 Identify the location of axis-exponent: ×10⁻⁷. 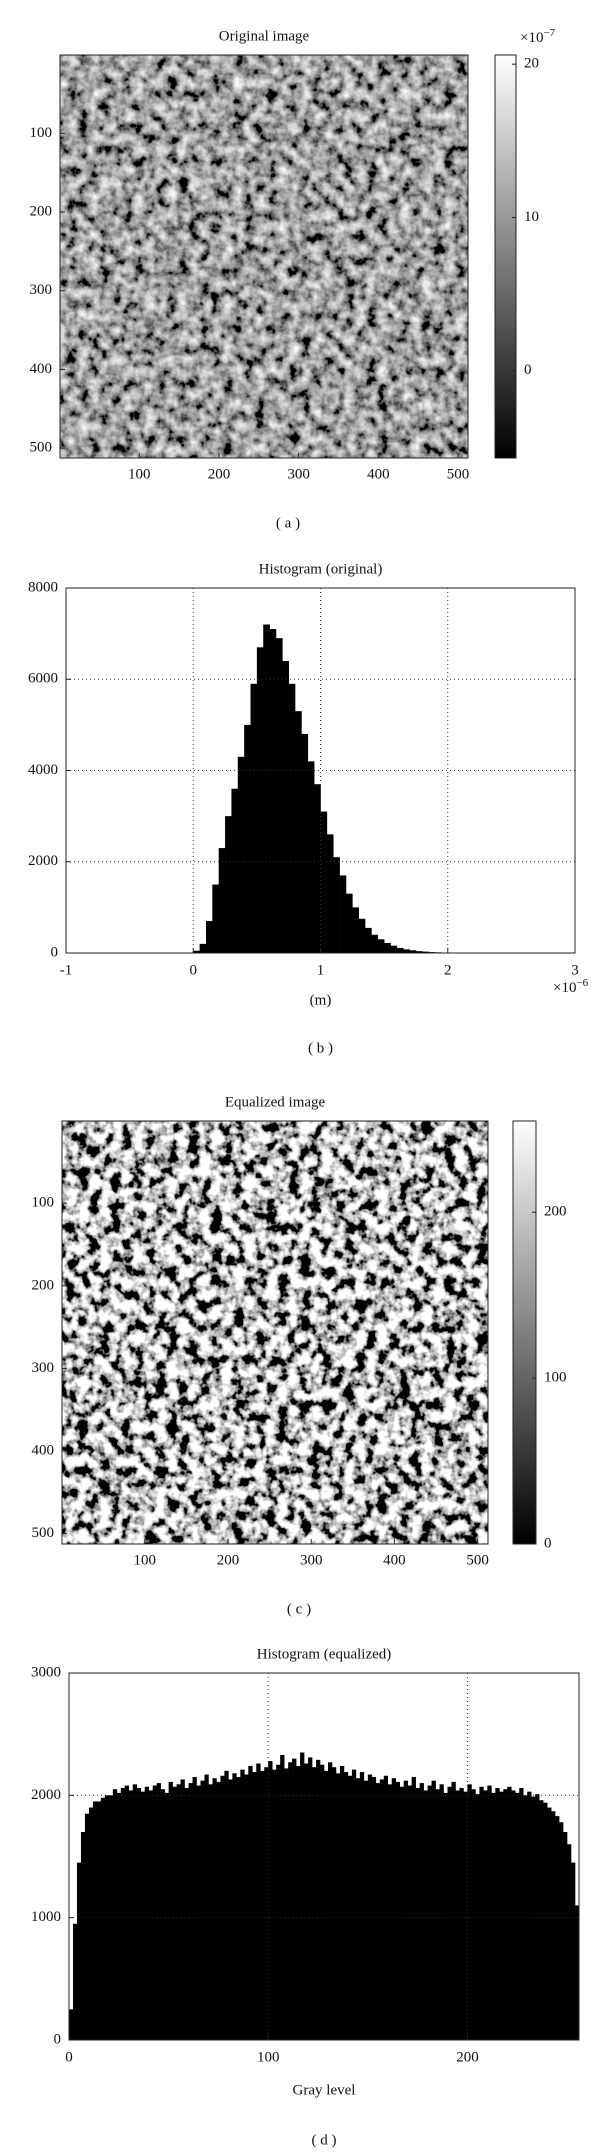
(538, 37).